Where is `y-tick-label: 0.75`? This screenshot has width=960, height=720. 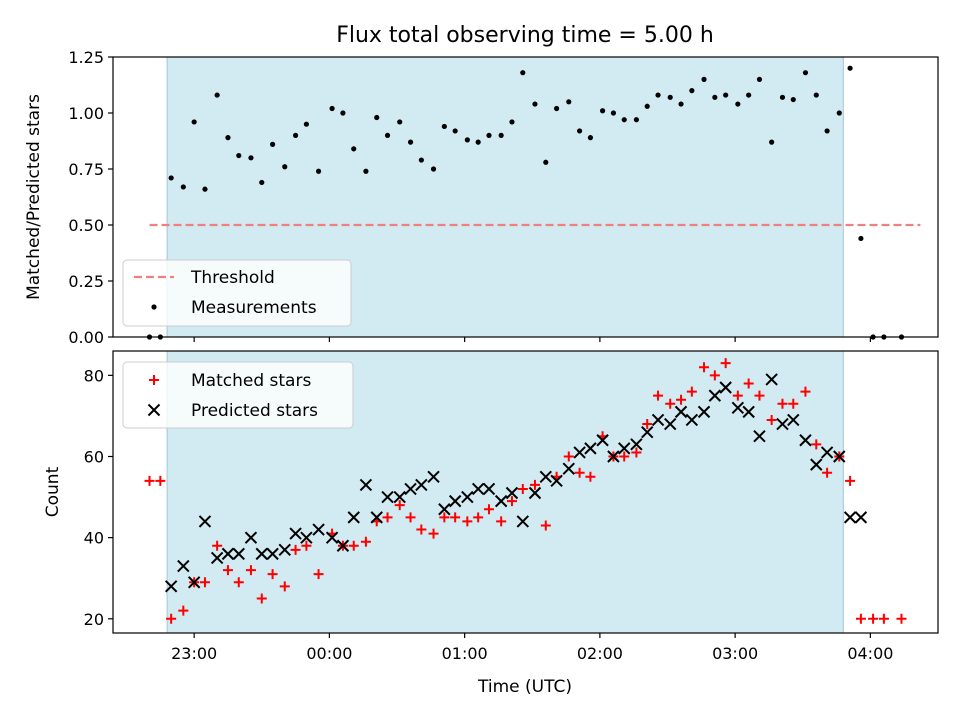
y-tick-label: 0.75 is located at coordinates (86, 169).